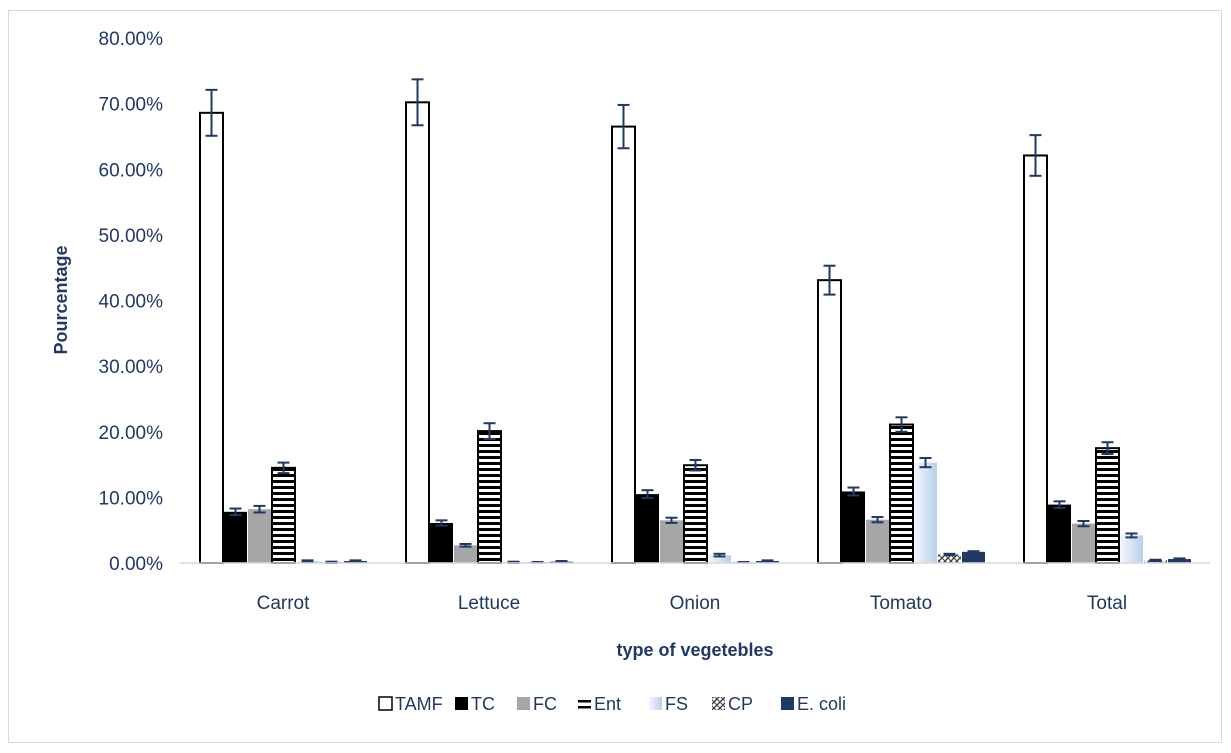 This screenshot has width=1231, height=753. What do you see at coordinates (719, 559) in the screenshot?
I see `bar-fs-onion` at bounding box center [719, 559].